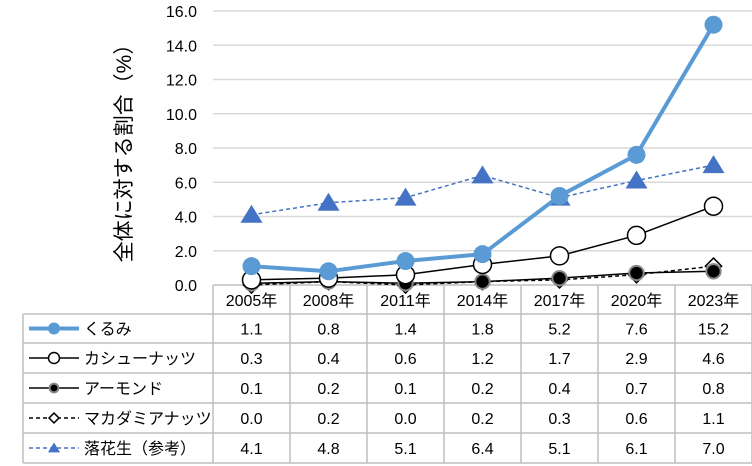  Describe the element at coordinates (483, 301) in the screenshot. I see `x-tick-label: 2014年` at that location.